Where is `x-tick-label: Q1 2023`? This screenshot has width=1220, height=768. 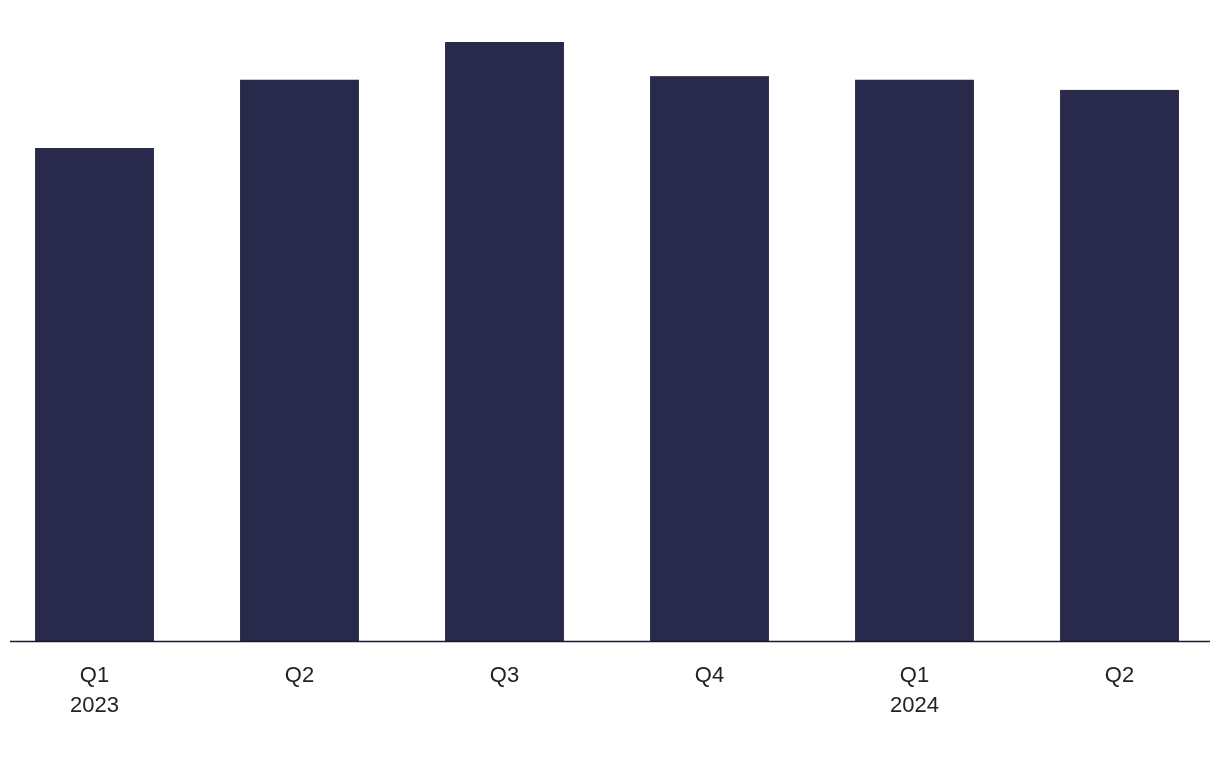
x-tick-label: Q1 2023 is located at coordinates (94, 689).